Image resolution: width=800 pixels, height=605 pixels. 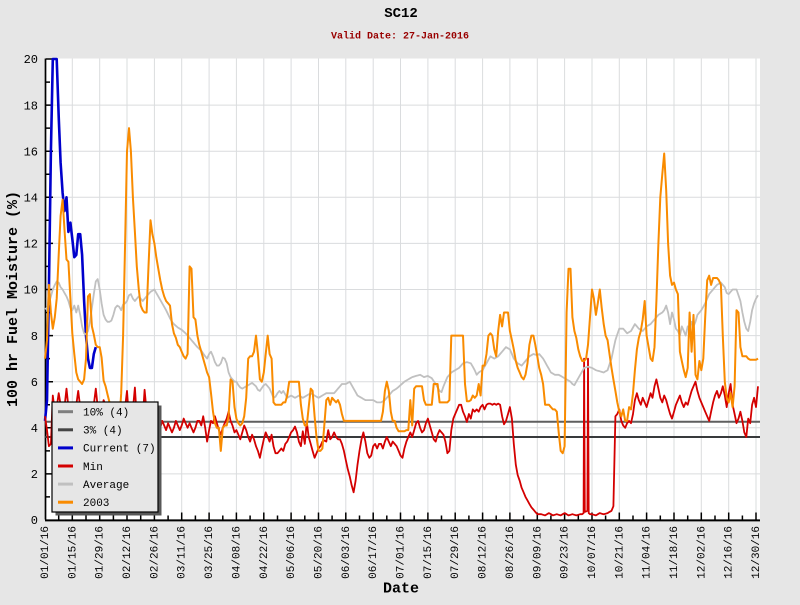 What do you see at coordinates (101, 552) in the screenshot?
I see `svg-text: 01/29/16` at bounding box center [101, 552].